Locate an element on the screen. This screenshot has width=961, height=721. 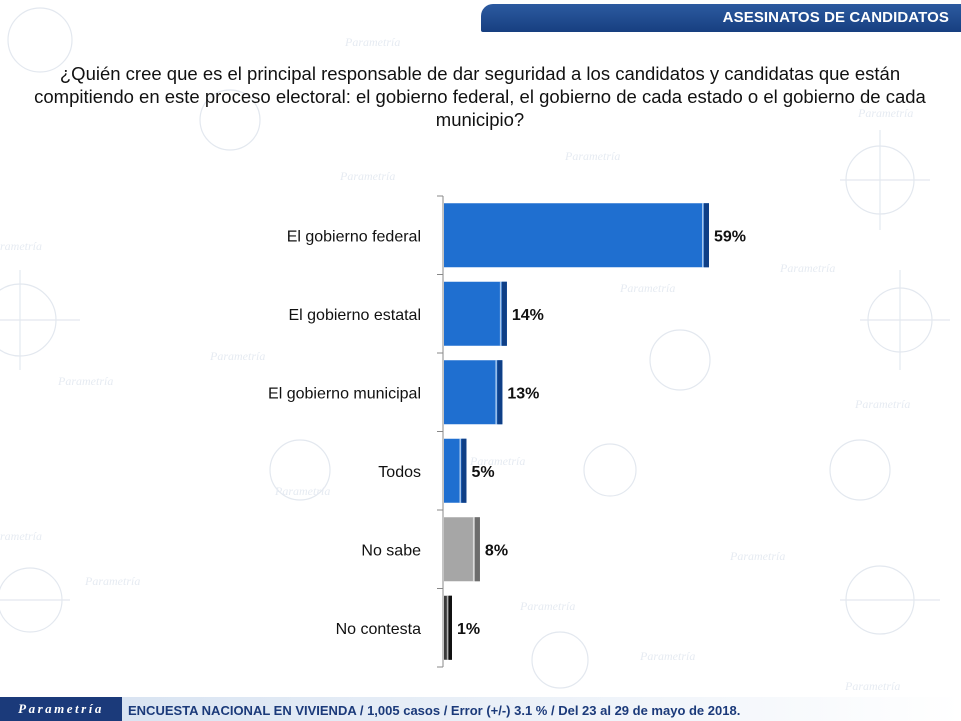
category-label: No sabe is located at coordinates (391, 550).